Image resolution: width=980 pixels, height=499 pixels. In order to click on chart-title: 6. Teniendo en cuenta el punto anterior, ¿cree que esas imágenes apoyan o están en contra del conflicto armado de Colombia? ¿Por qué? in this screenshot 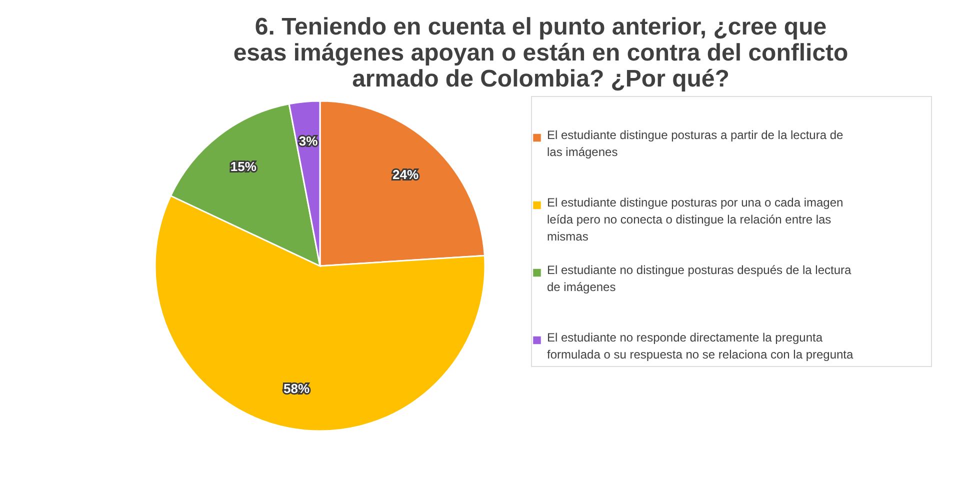, I will do `click(540, 53)`.